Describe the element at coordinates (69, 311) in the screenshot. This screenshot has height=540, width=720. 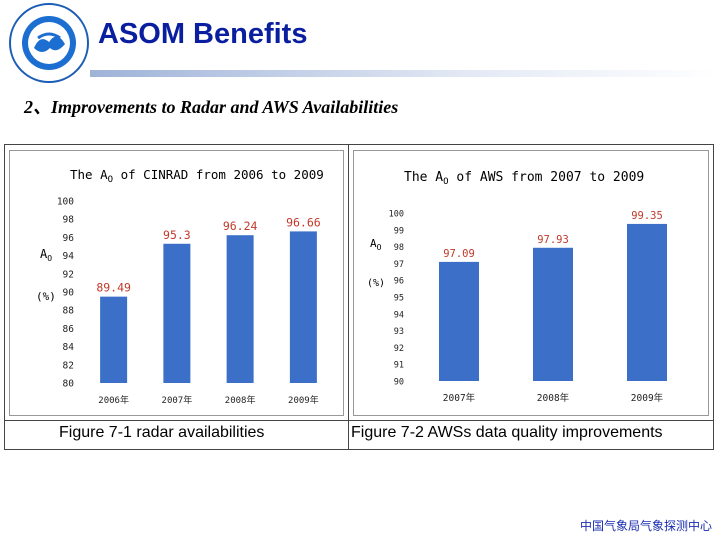
I see `y-tick-label: 88` at that location.